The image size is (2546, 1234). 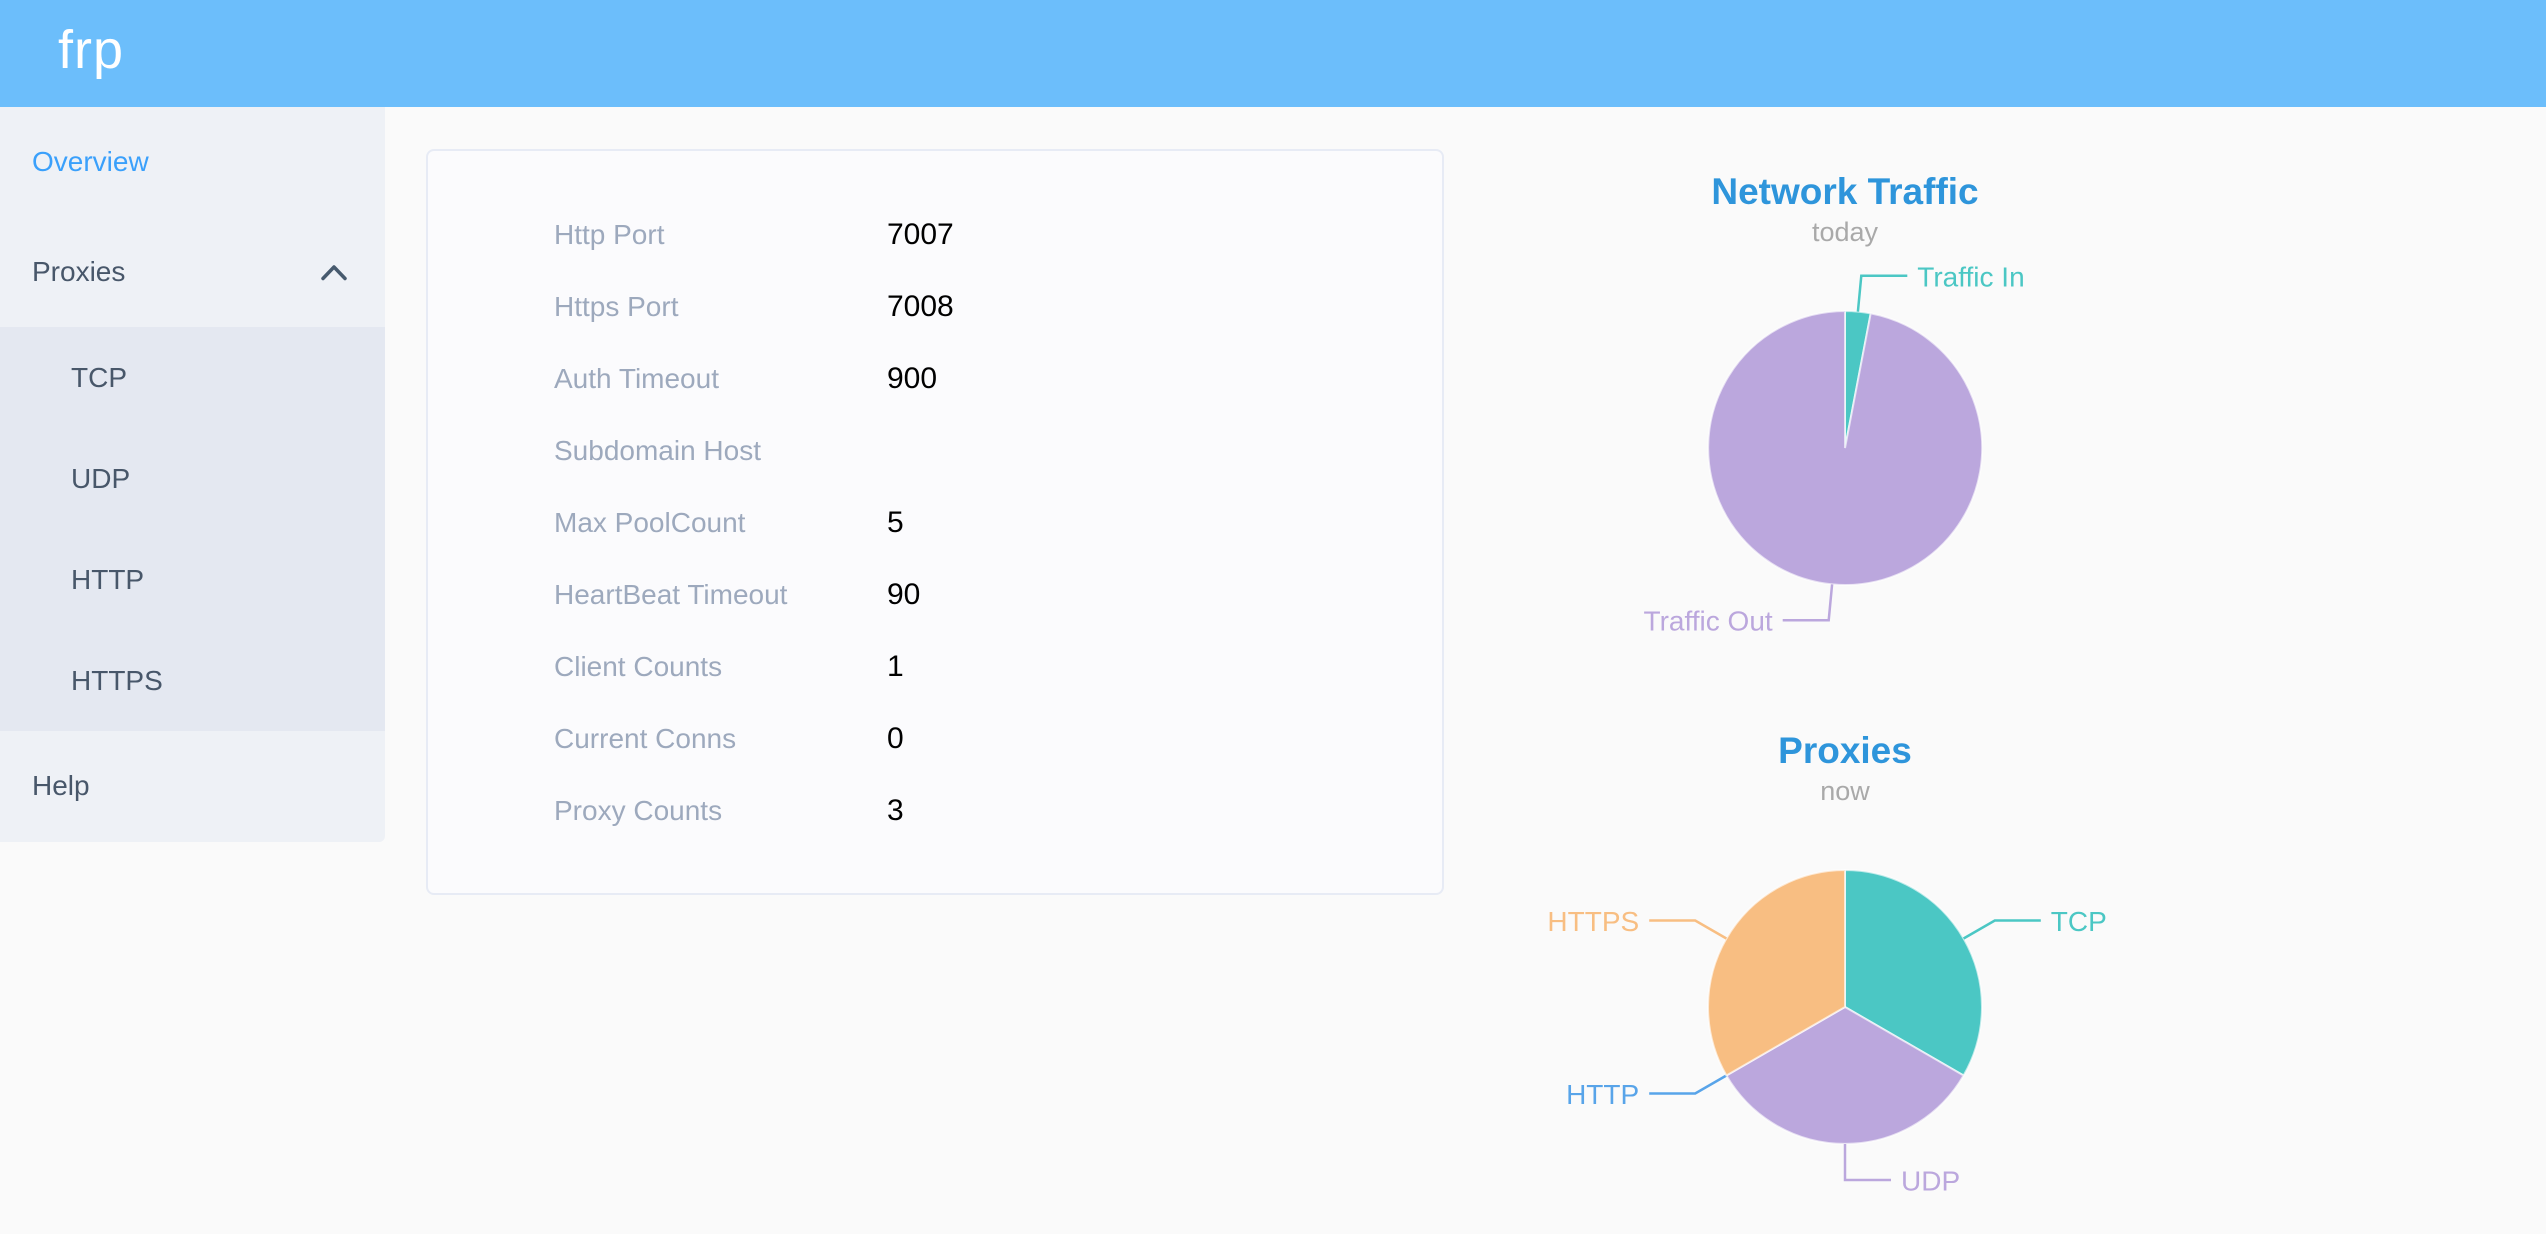 I want to click on info-row-label: Https Port, so click(x=616, y=306).